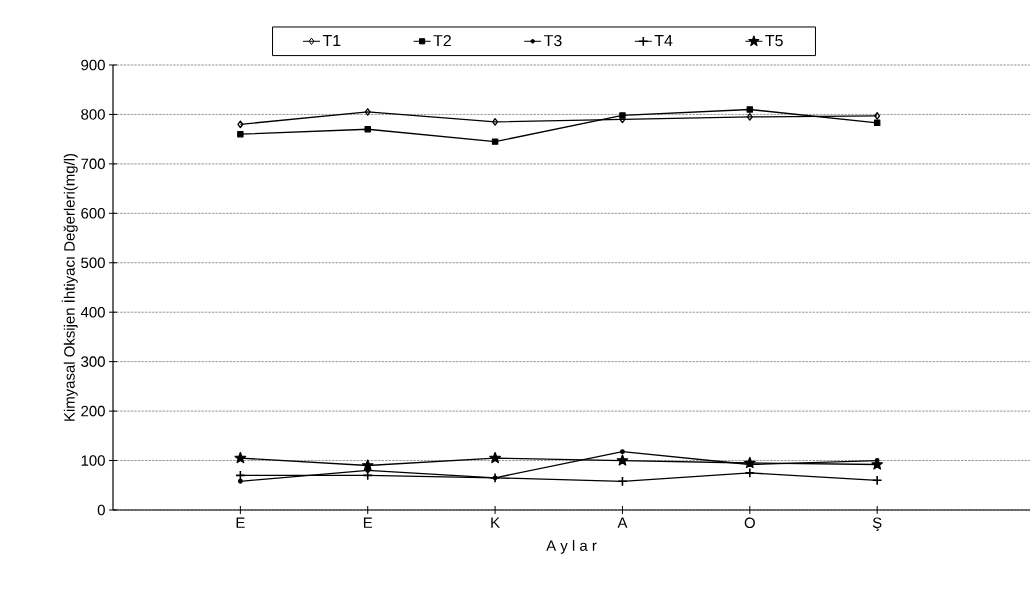 This screenshot has height=612, width=1036. Describe the element at coordinates (553, 40) in the screenshot. I see `legend-label: T3` at that location.